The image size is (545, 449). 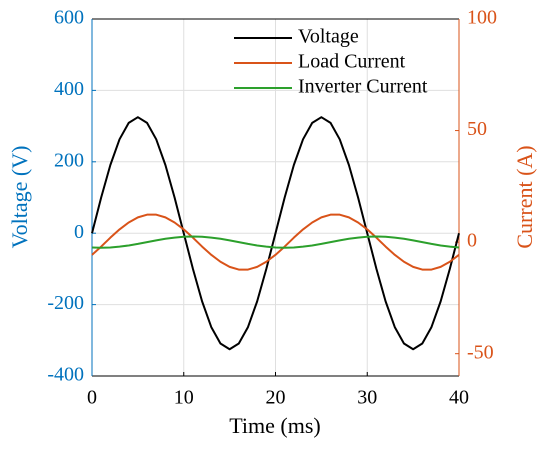 I want to click on y2-tick-label: 100, so click(x=482, y=18).